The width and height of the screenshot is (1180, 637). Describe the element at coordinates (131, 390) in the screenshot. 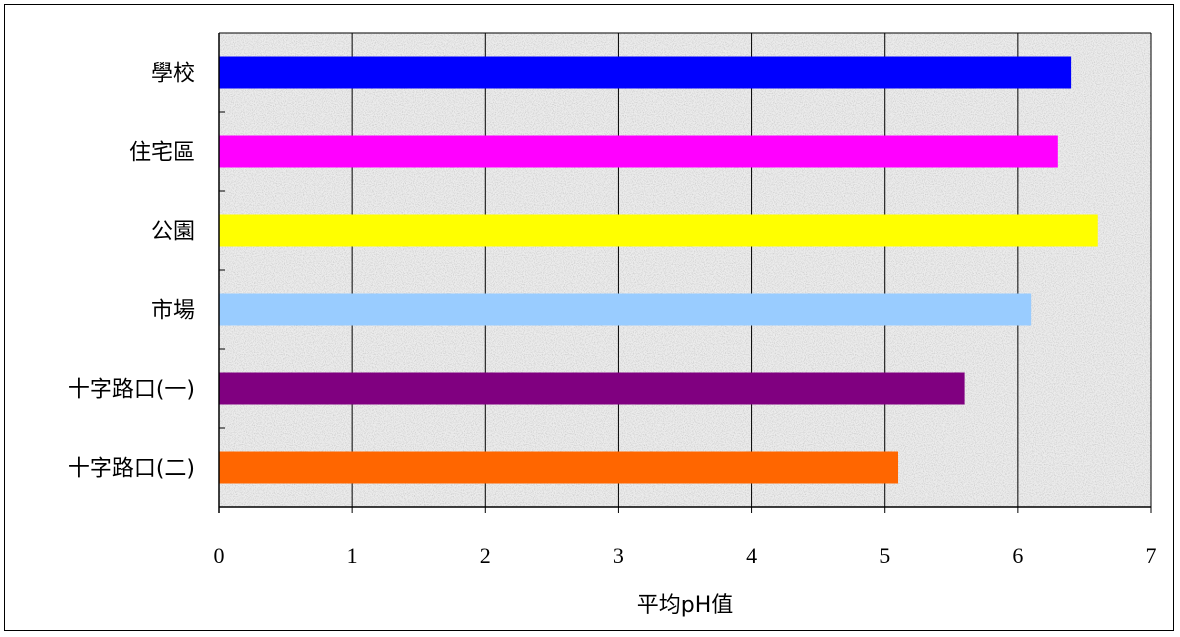

I see `category-label: 十字路口(一)` at that location.